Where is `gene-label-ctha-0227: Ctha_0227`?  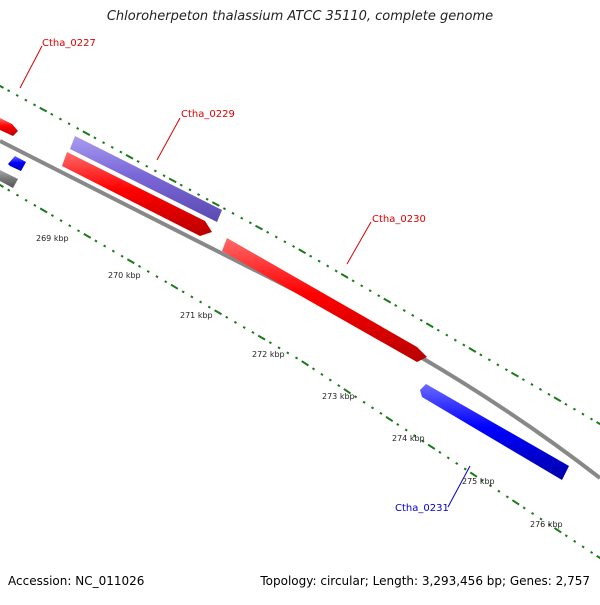 gene-label-ctha-0227: Ctha_0227 is located at coordinates (69, 43).